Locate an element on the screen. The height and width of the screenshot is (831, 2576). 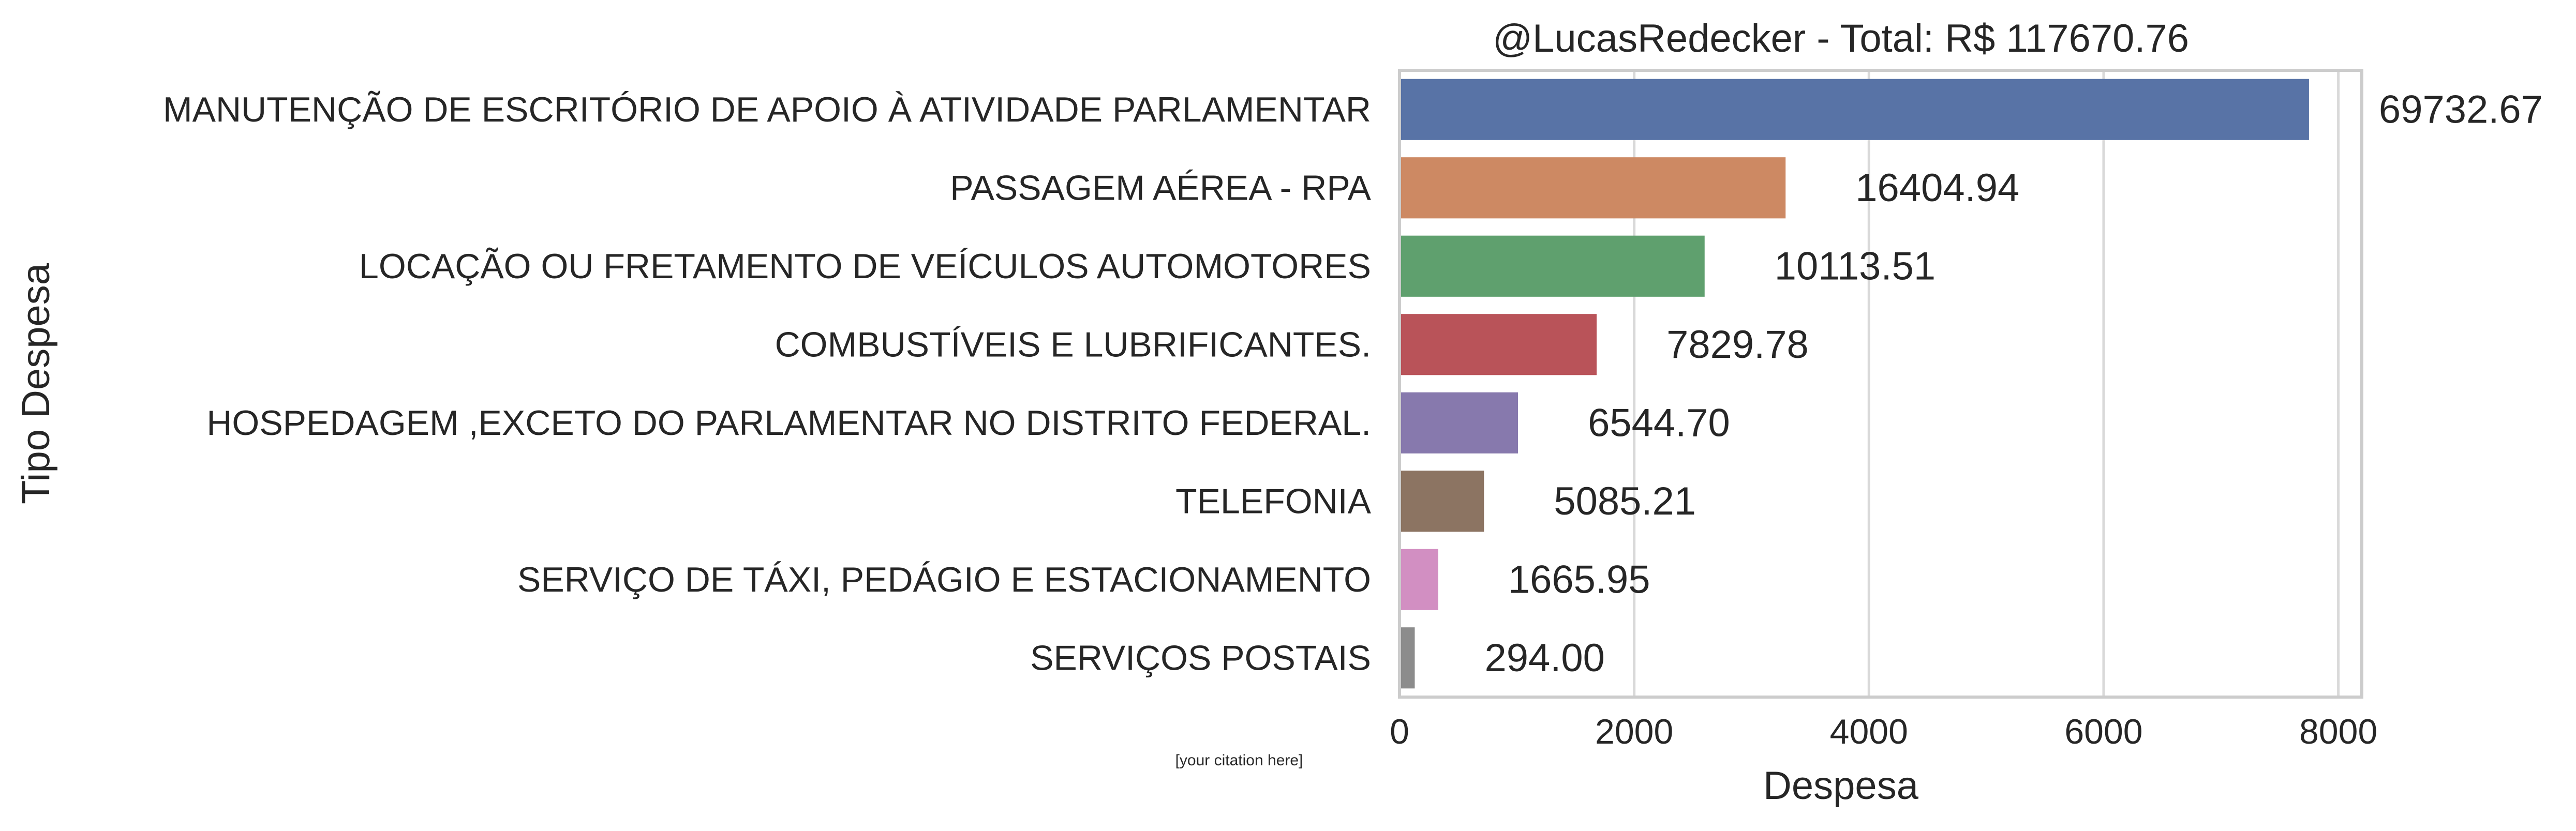
category-label: SERVIÇOS POSTAIS is located at coordinates (1201, 657).